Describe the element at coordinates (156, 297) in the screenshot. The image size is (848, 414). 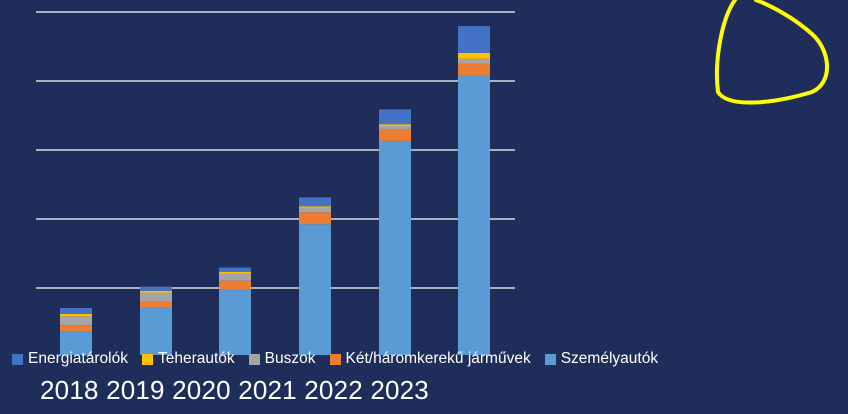
I see `bar-2019-Buszok` at that location.